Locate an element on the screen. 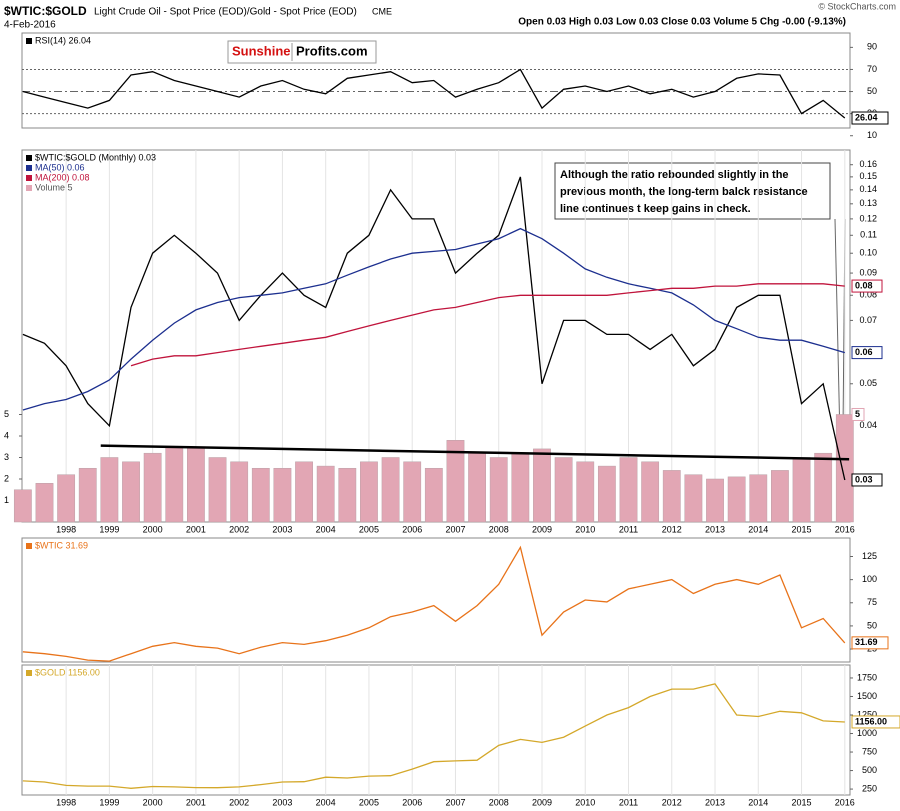 The width and height of the screenshot is (900, 811). y-tick-label: 0.05 is located at coordinates (868, 383).